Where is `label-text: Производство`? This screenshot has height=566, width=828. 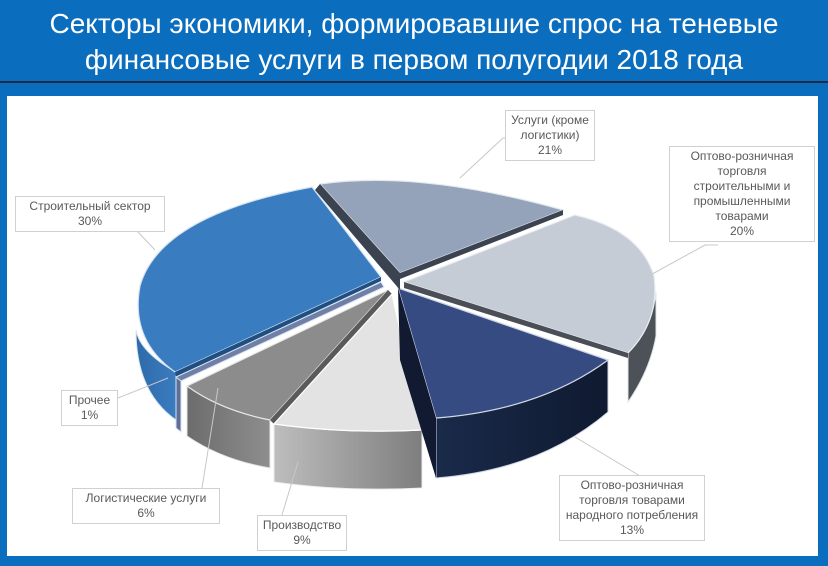 label-text: Производство is located at coordinates (302, 525).